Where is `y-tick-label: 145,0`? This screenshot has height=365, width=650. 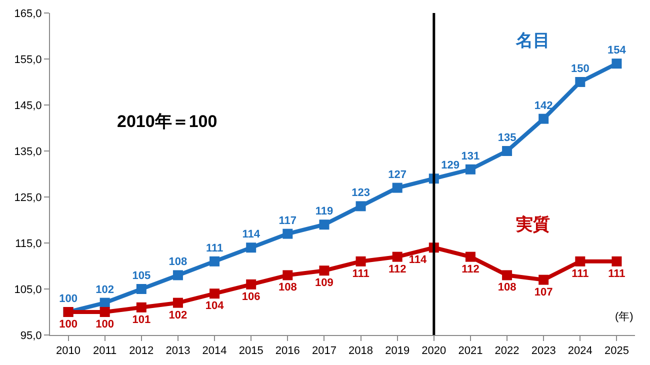 y-tick-label: 145,0 is located at coordinates (28, 106).